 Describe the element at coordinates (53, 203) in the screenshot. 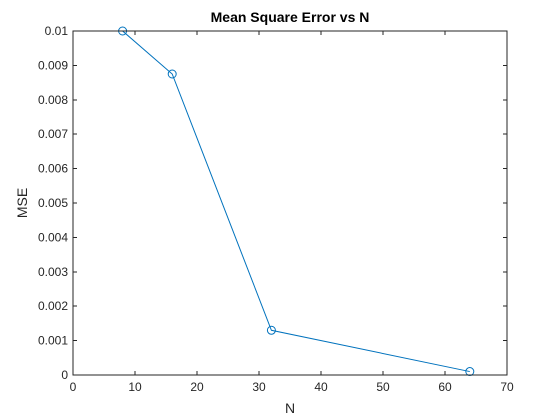

I see `y-tick-label: 0.005` at that location.